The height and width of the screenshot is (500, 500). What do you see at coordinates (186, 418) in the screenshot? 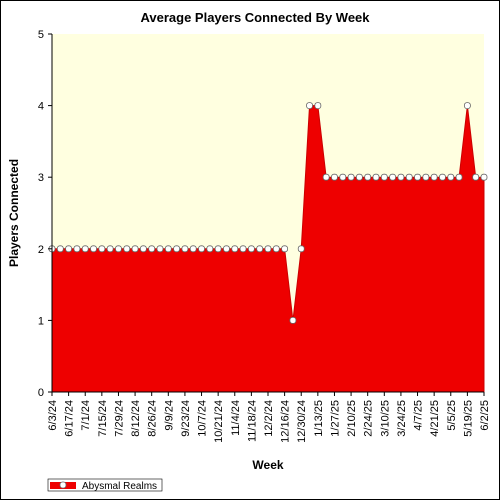
I see `x-tick-label: 9/23/24` at bounding box center [186, 418].